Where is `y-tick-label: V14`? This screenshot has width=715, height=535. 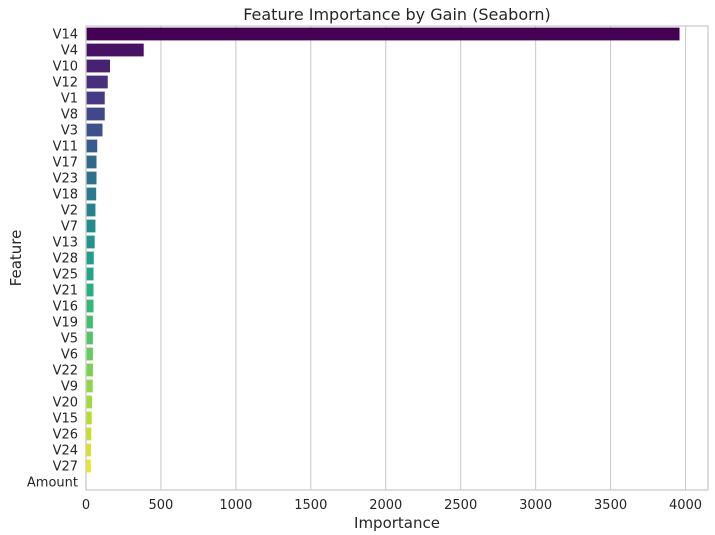 y-tick-label: V14 is located at coordinates (65, 35).